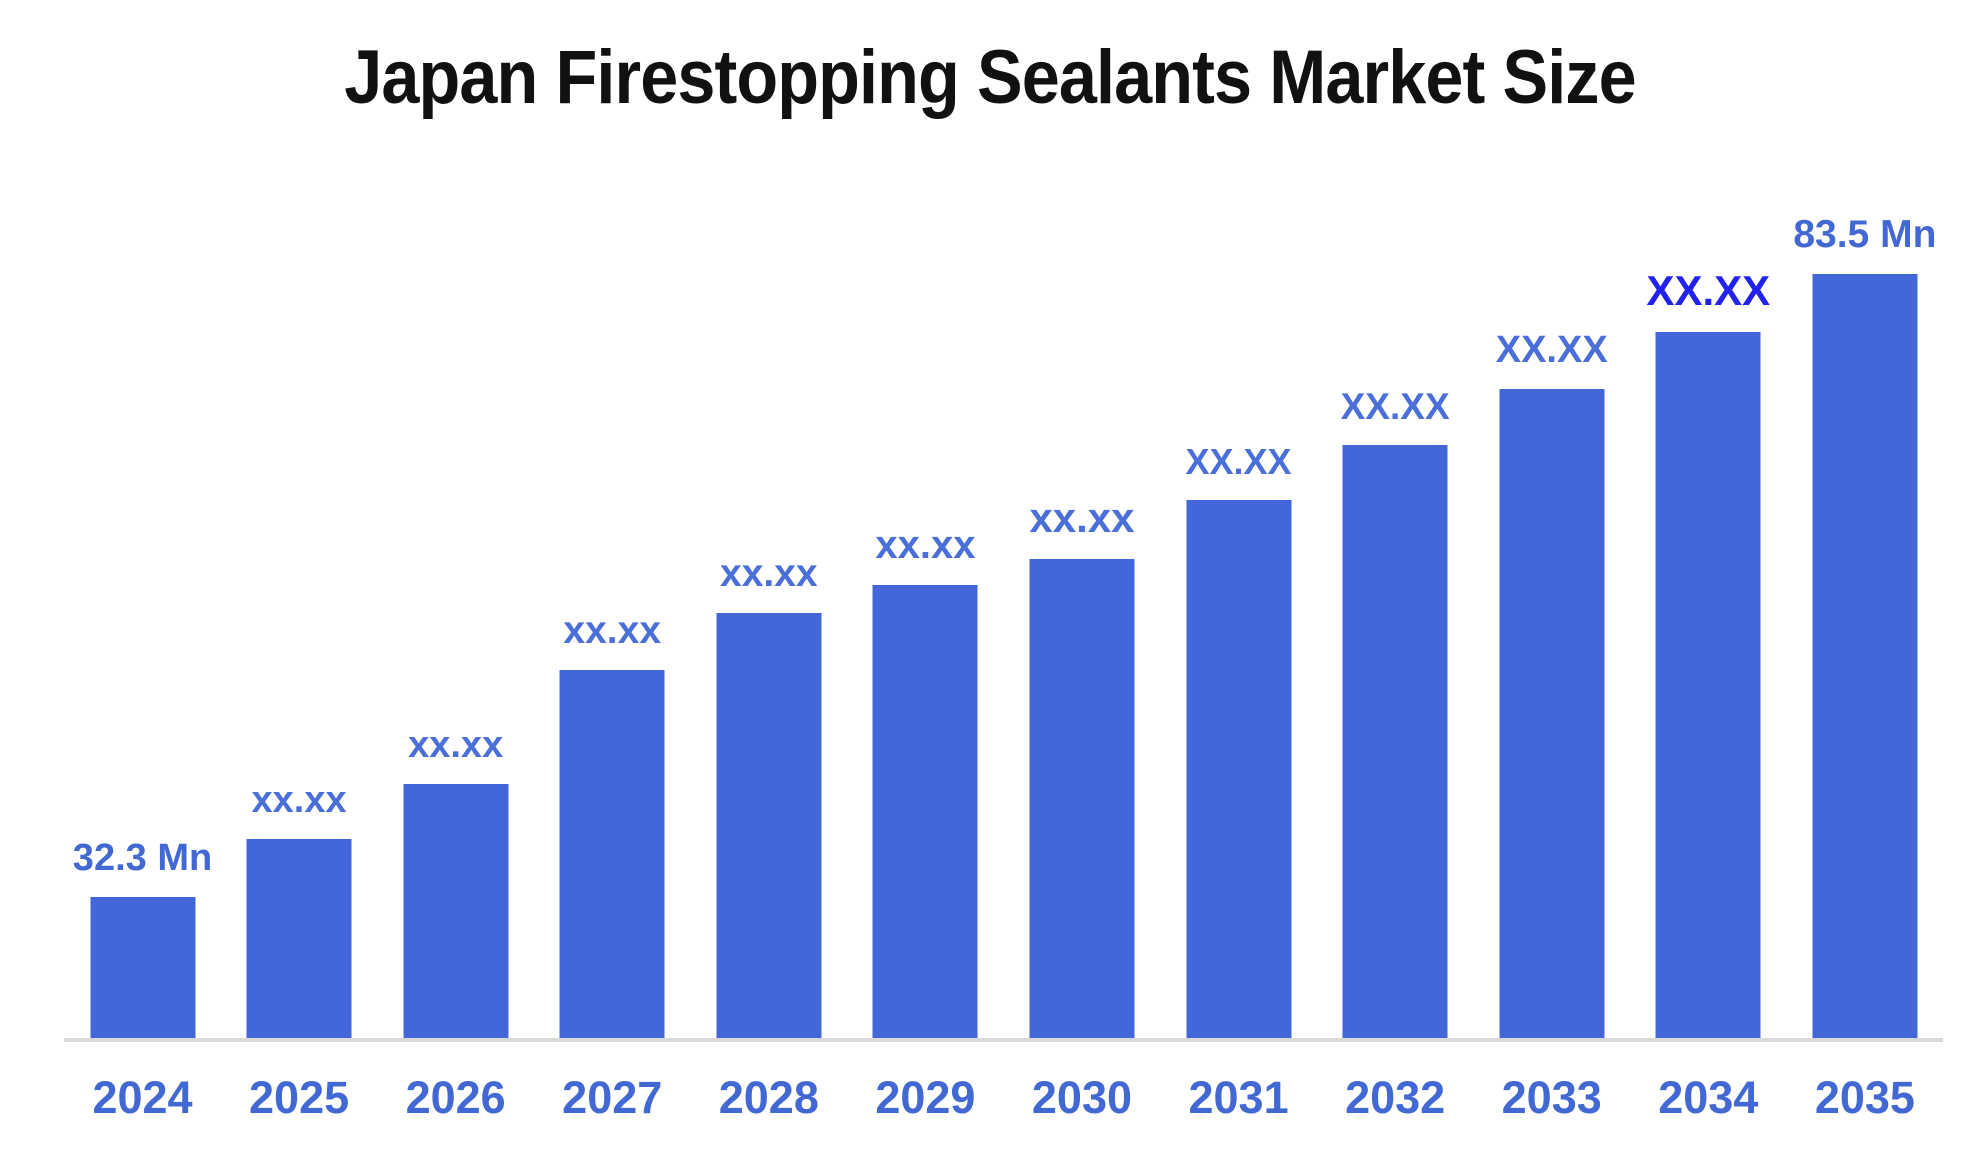 The height and width of the screenshot is (1155, 1980). I want to click on x-tick-label: 2028, so click(768, 1097).